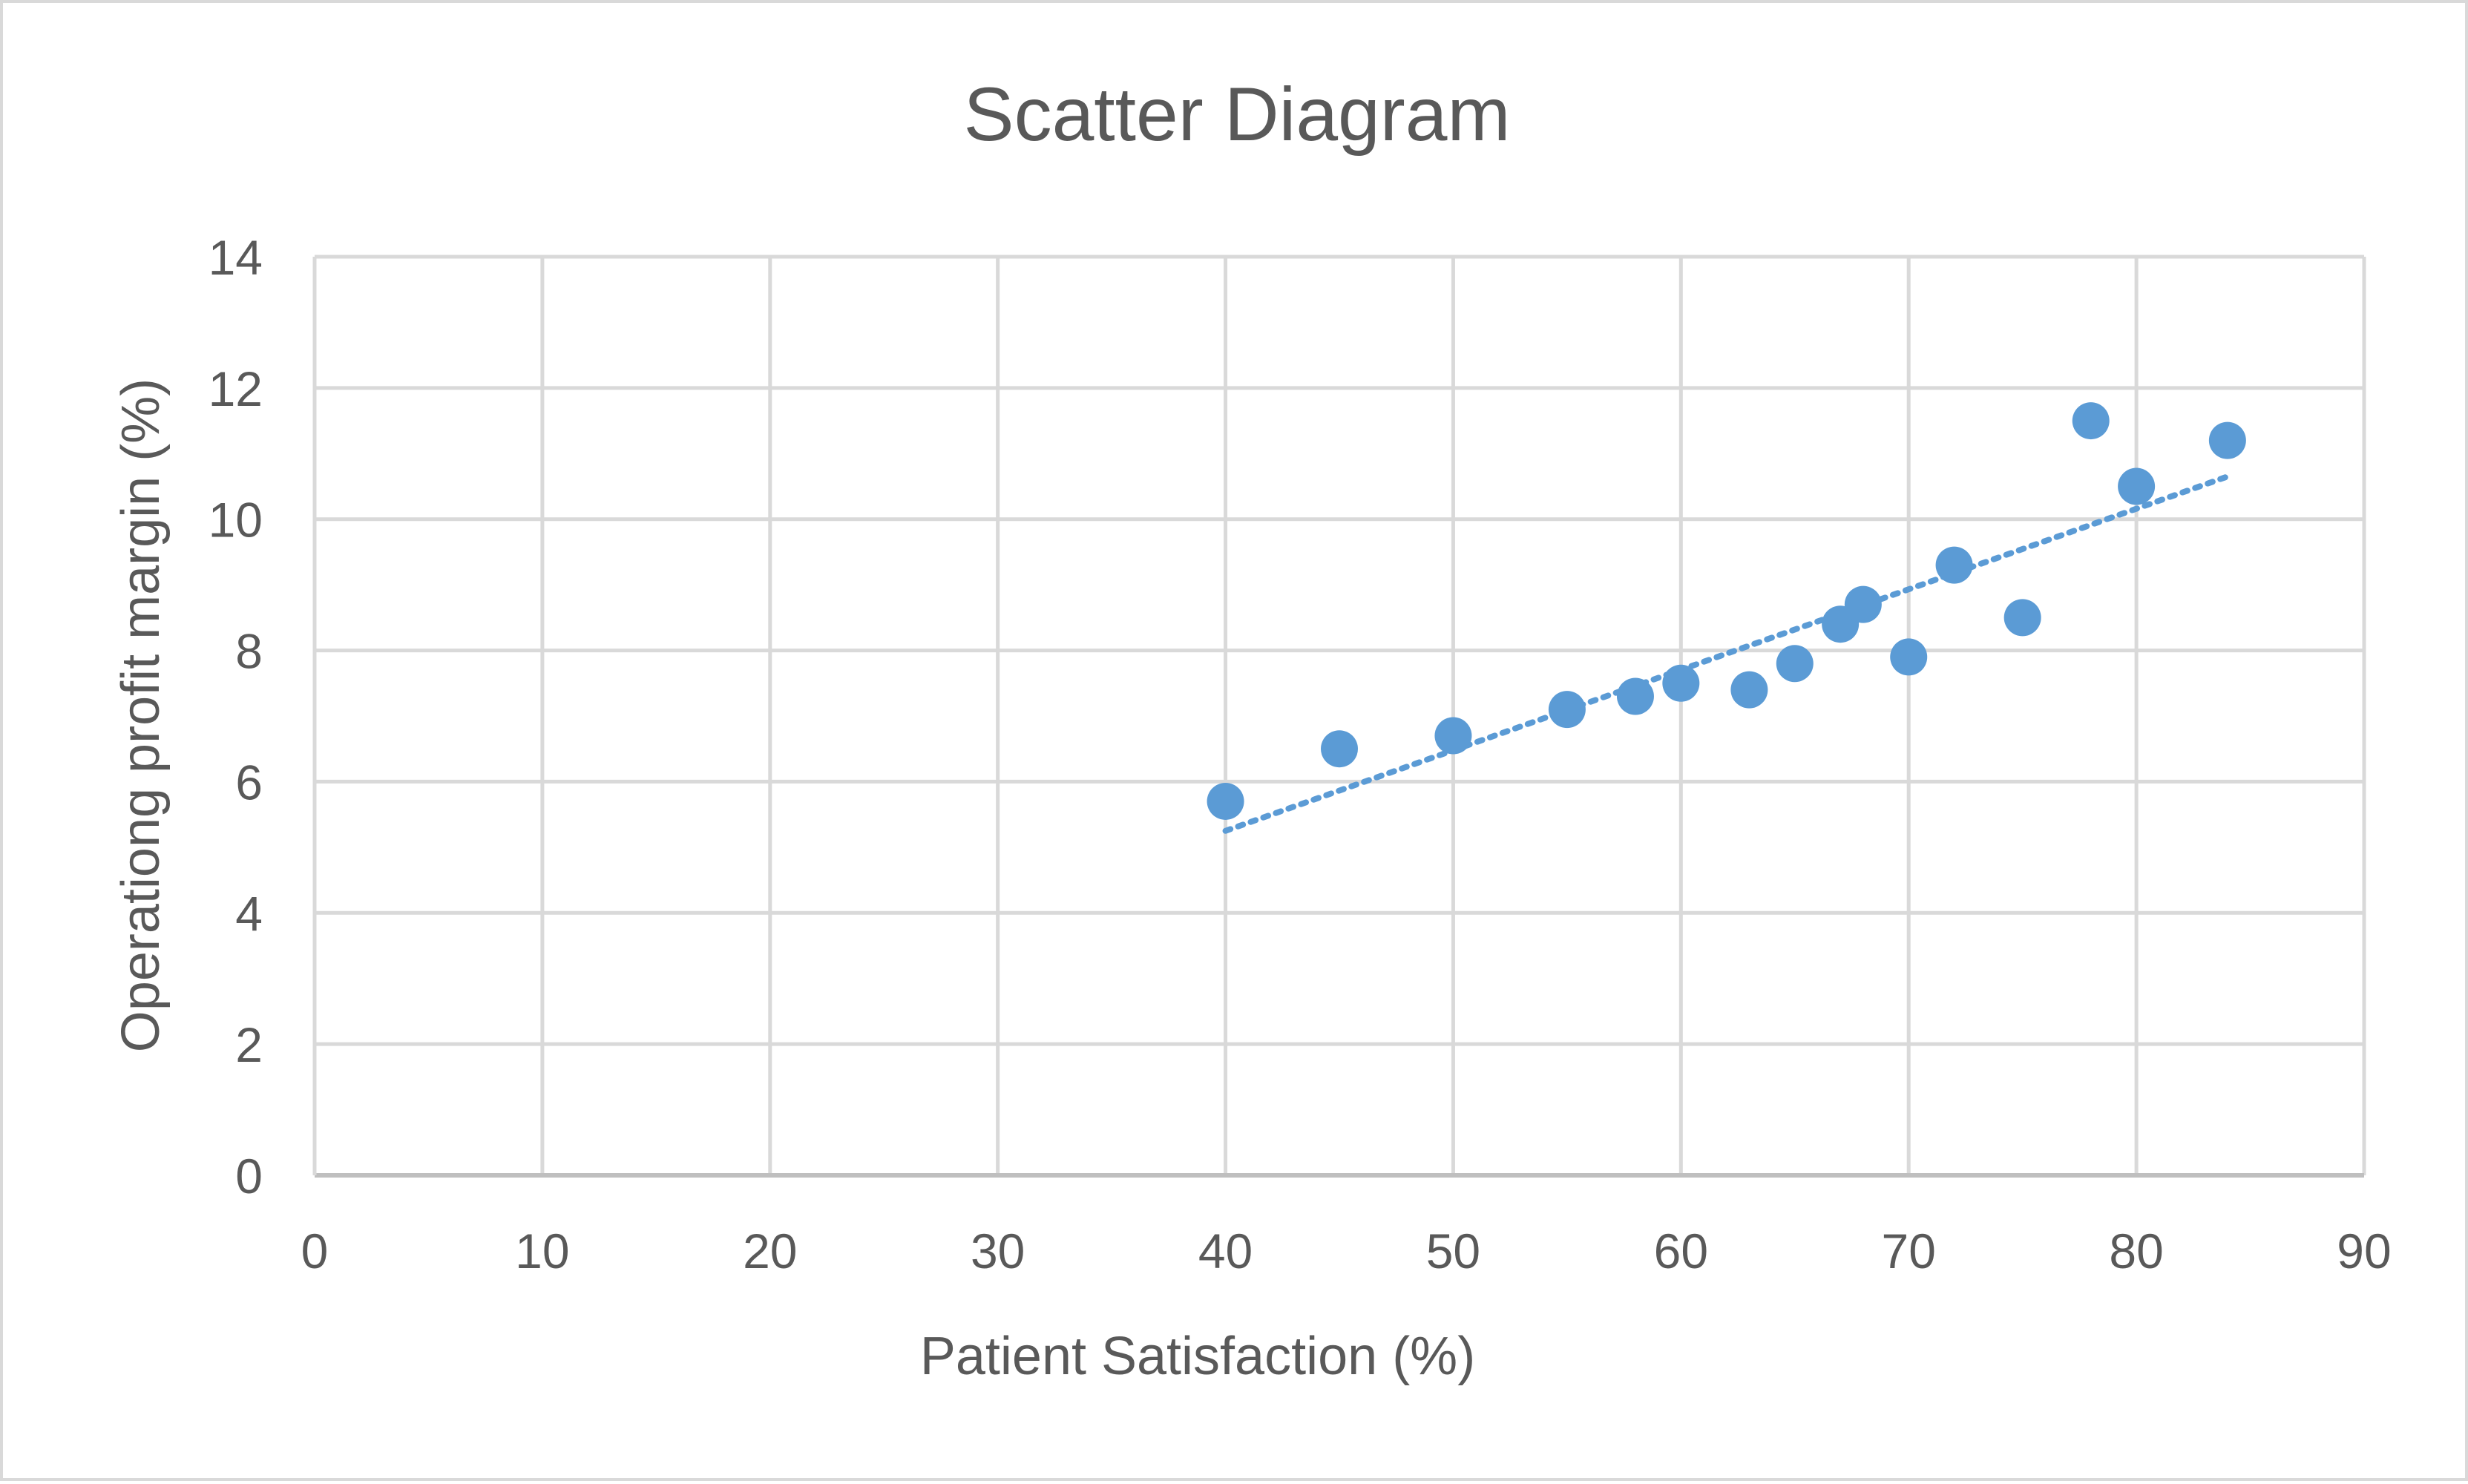 The height and width of the screenshot is (1484, 2468). What do you see at coordinates (2364, 1251) in the screenshot?
I see `x-tick-label: 90` at bounding box center [2364, 1251].